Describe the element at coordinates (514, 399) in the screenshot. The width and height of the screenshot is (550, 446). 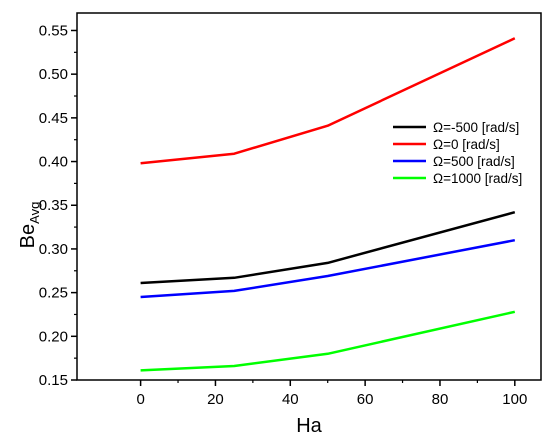
I see `x-tick-label: 100` at that location.